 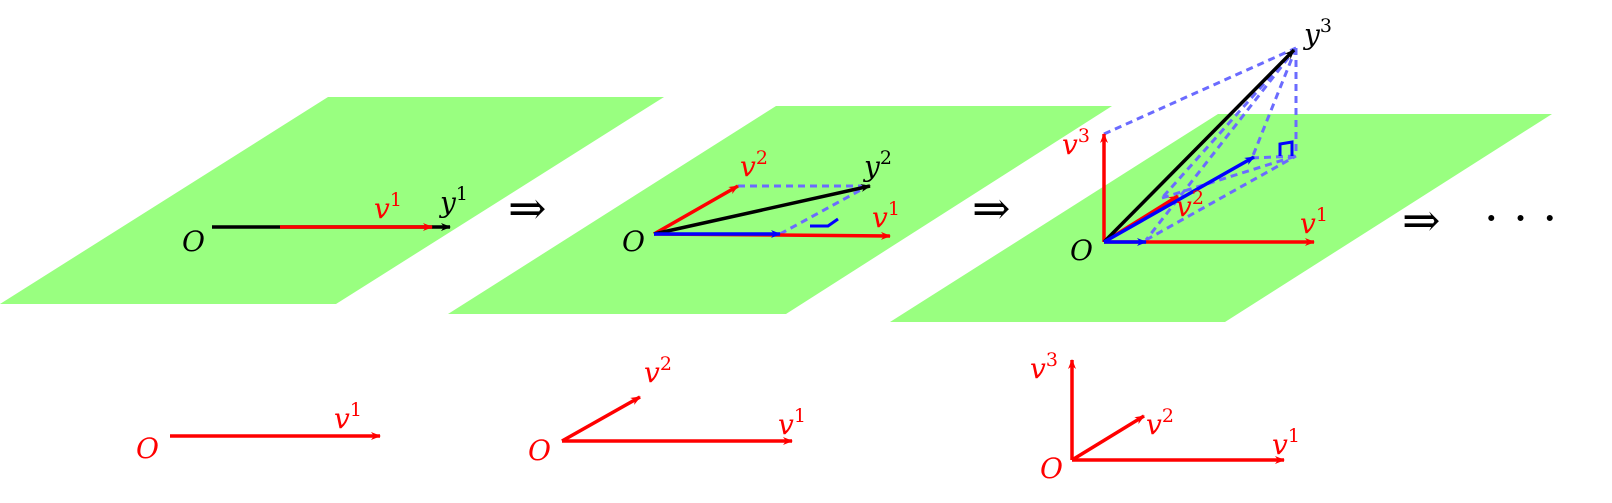 I want to click on implies-arrow-1: ⇒, so click(x=527, y=208).